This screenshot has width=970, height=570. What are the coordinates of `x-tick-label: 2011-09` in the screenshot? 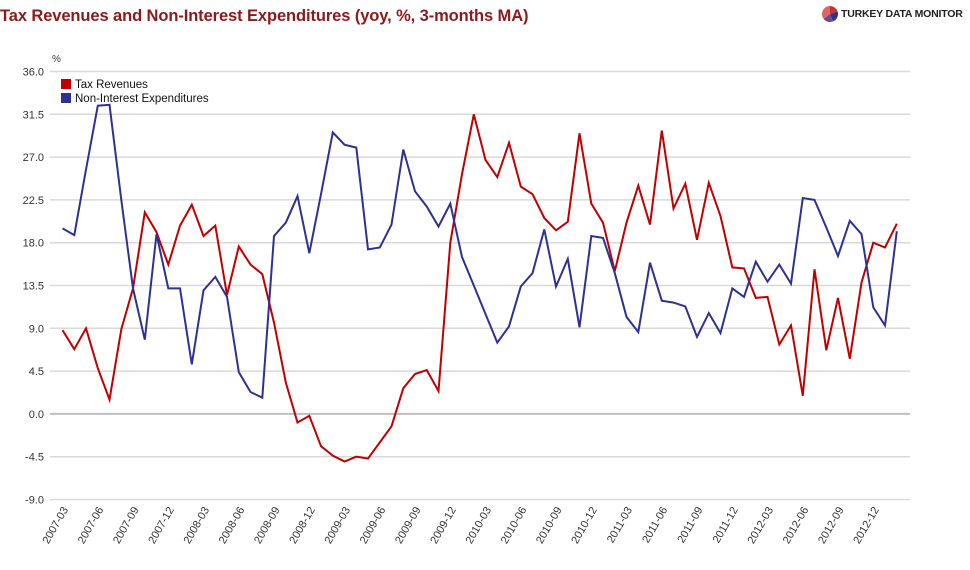 It's located at (690, 525).